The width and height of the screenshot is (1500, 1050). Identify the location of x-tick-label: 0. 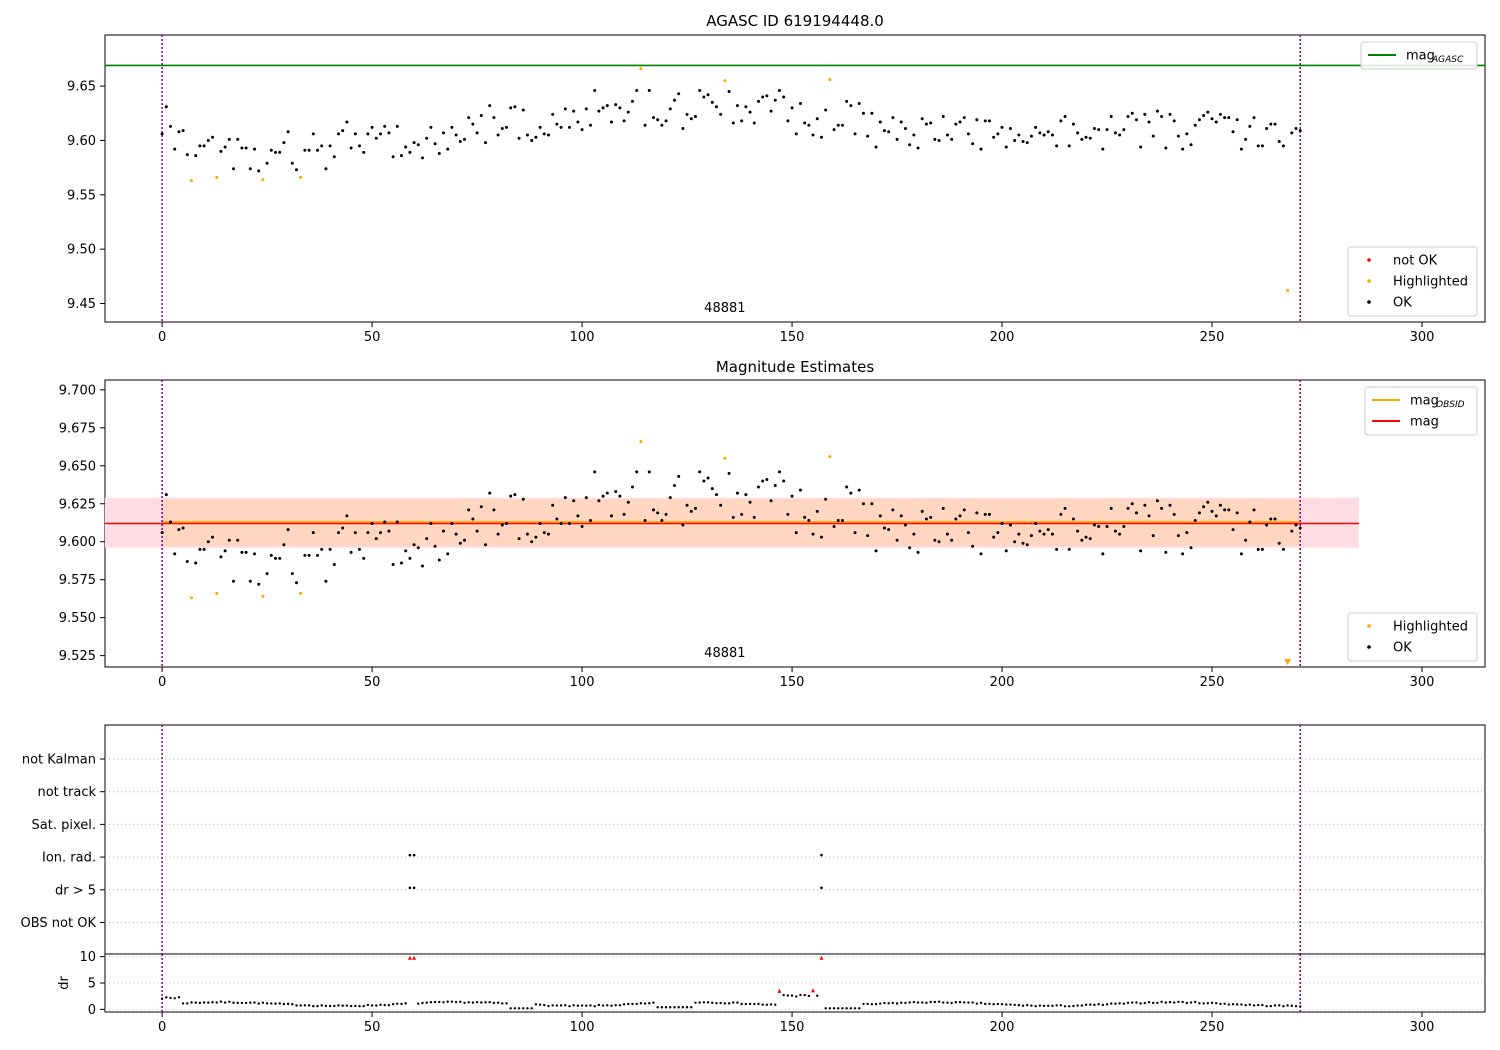
(162, 337).